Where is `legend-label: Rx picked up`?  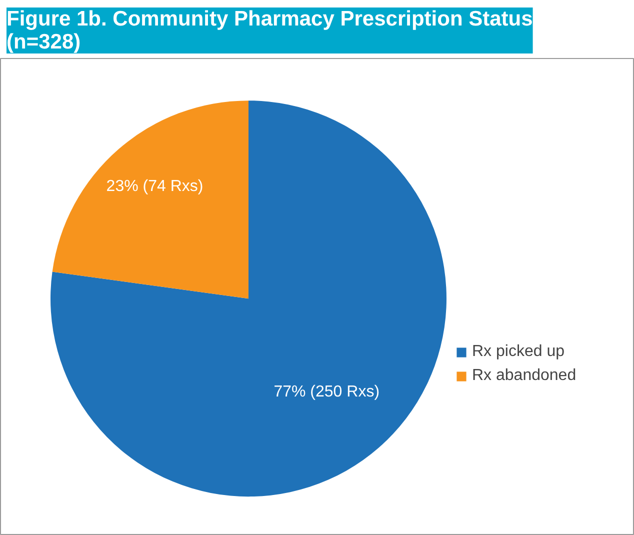 legend-label: Rx picked up is located at coordinates (518, 352).